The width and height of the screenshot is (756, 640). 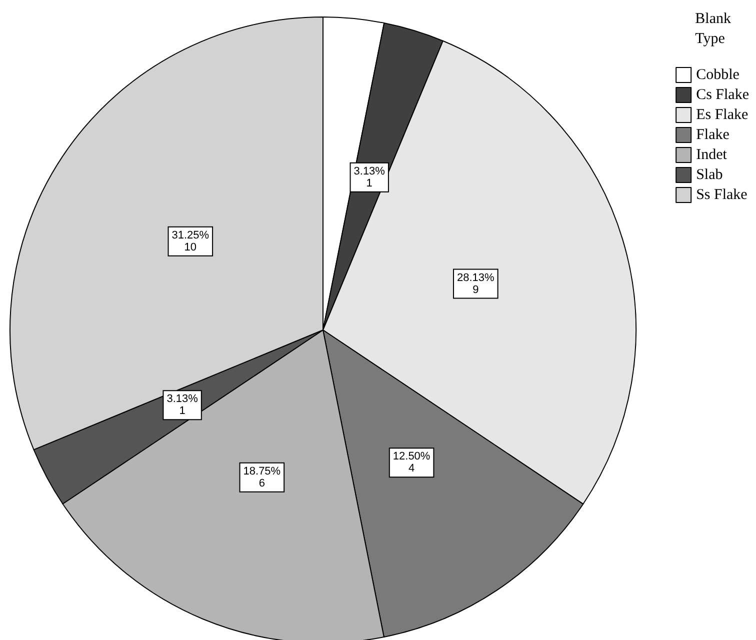 What do you see at coordinates (709, 175) in the screenshot?
I see `legend-label: Slab` at bounding box center [709, 175].